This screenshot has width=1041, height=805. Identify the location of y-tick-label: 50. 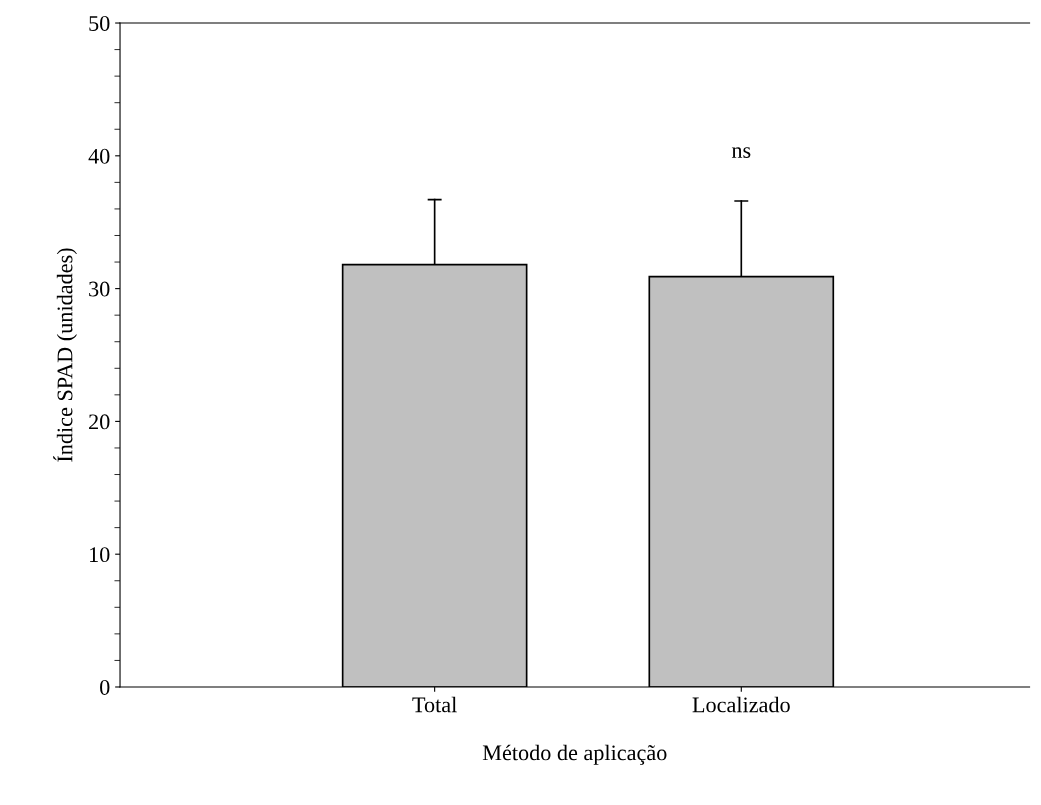
(99, 23).